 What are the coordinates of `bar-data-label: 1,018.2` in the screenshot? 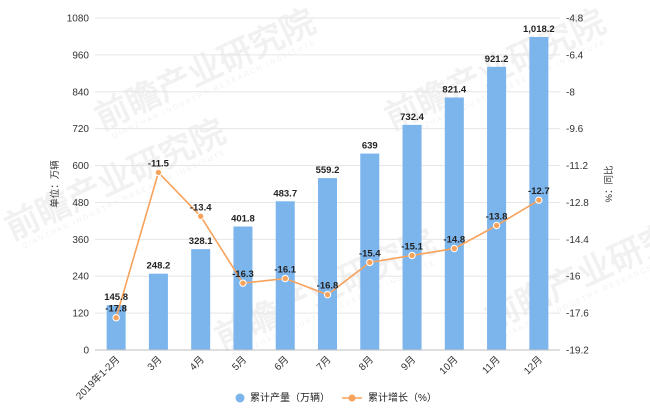 It's located at (539, 29).